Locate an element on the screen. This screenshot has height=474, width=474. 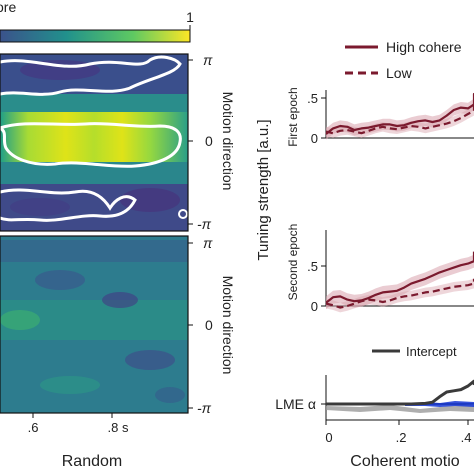
second-epoch-low-band is located at coordinates (400, 293).